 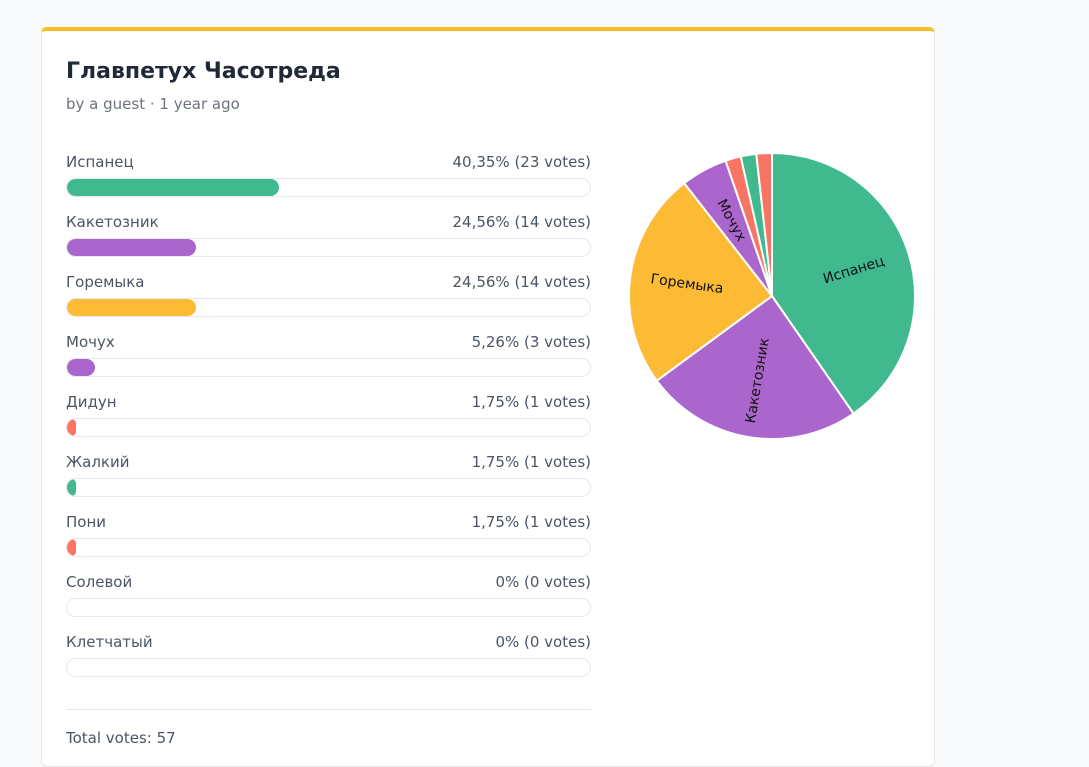 I want to click on option-name: Дидун, so click(x=91, y=402).